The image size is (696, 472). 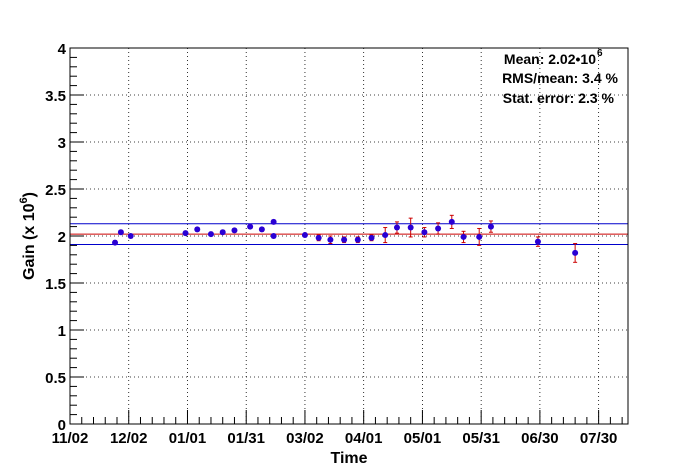 What do you see at coordinates (578, 59) in the screenshot?
I see `stat-mean-sep: •` at bounding box center [578, 59].